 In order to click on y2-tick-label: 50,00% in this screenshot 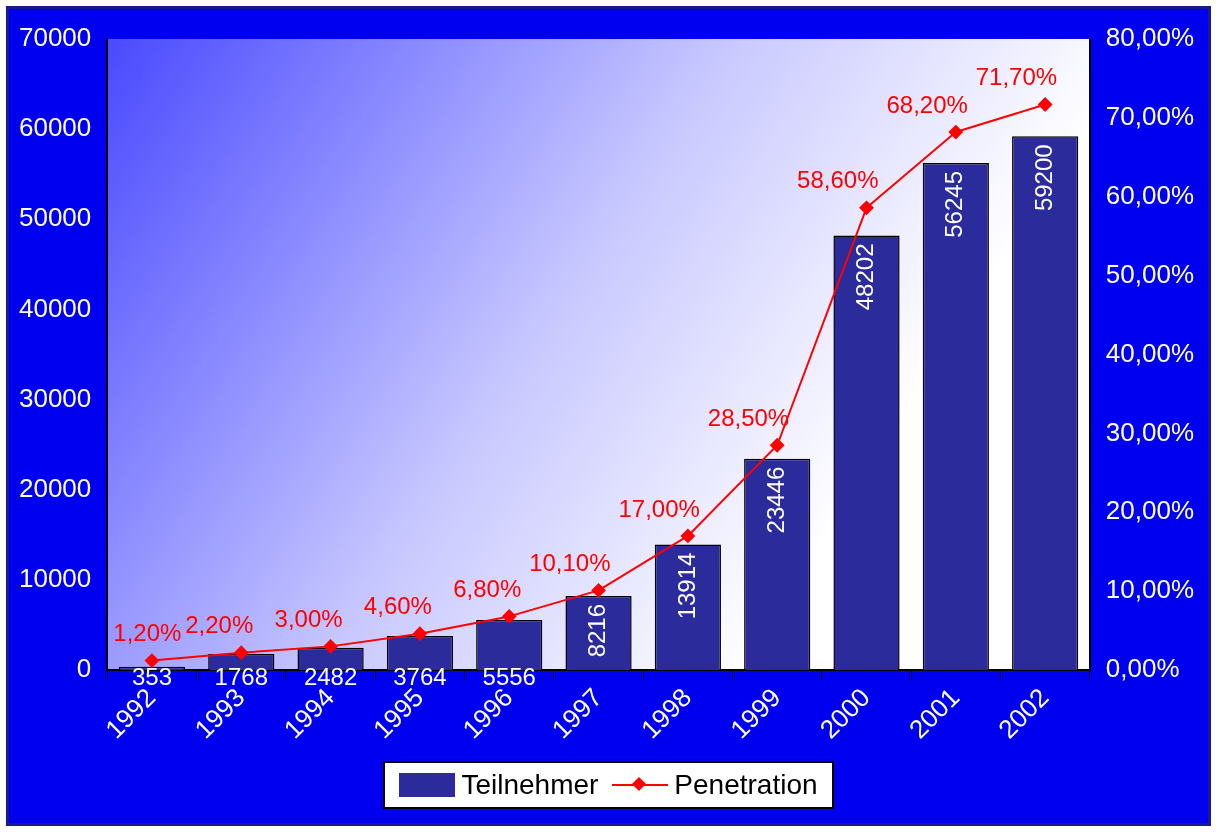, I will do `click(1150, 273)`.